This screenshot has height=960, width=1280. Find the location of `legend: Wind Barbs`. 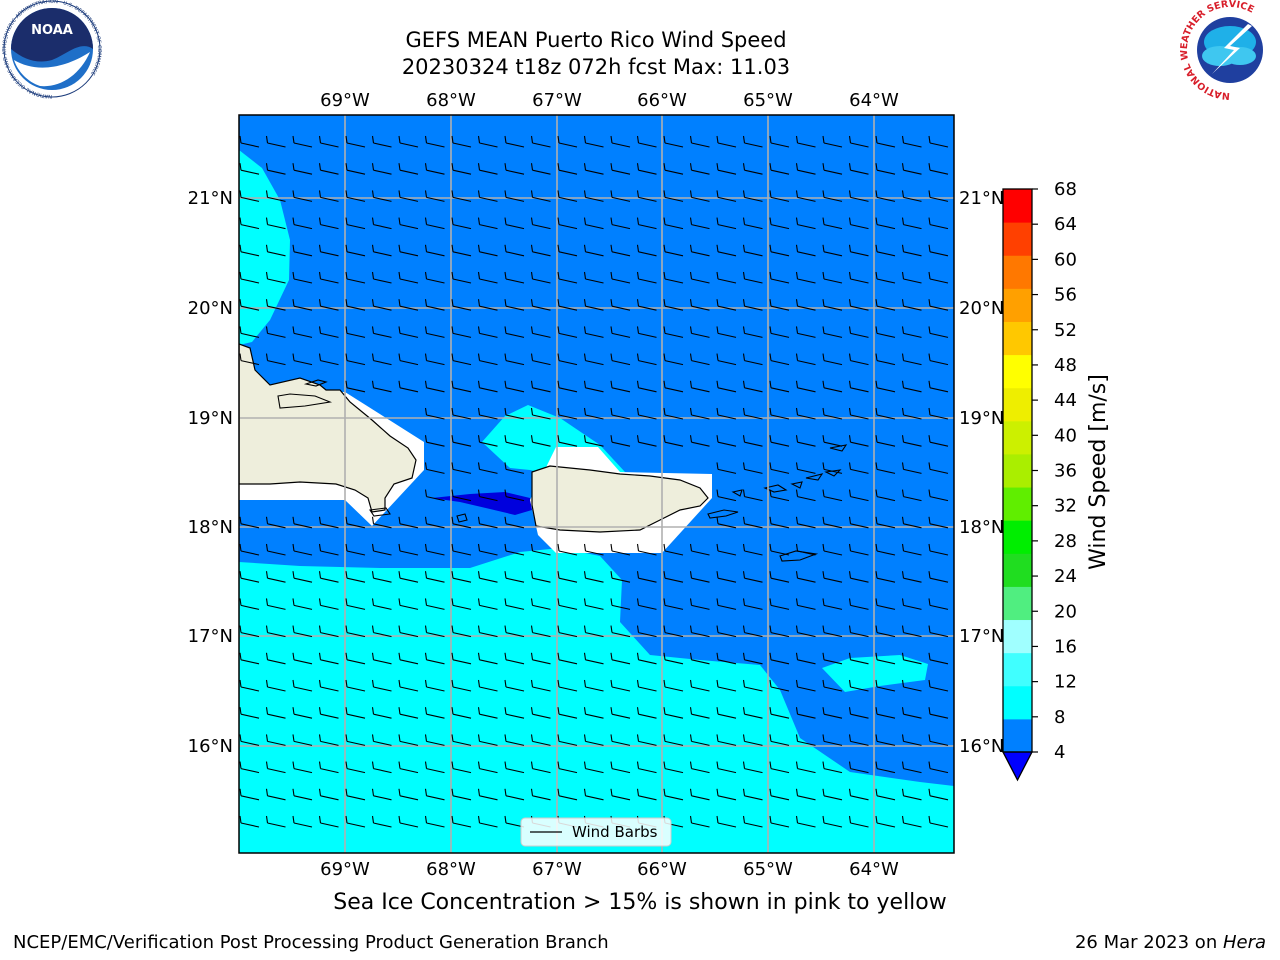

legend: Wind Barbs is located at coordinates (596, 832).